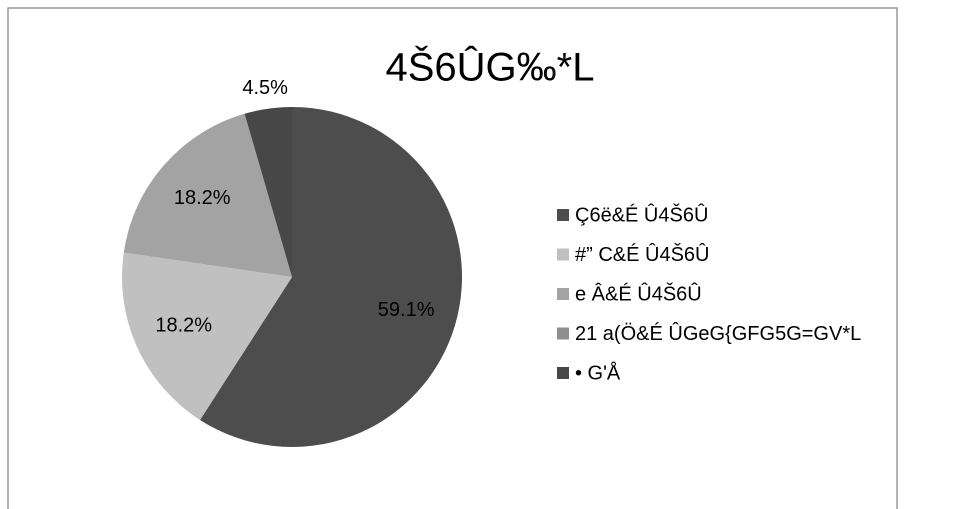  I want to click on chart-title: 4Š6ÛG‰*L, so click(490, 67).